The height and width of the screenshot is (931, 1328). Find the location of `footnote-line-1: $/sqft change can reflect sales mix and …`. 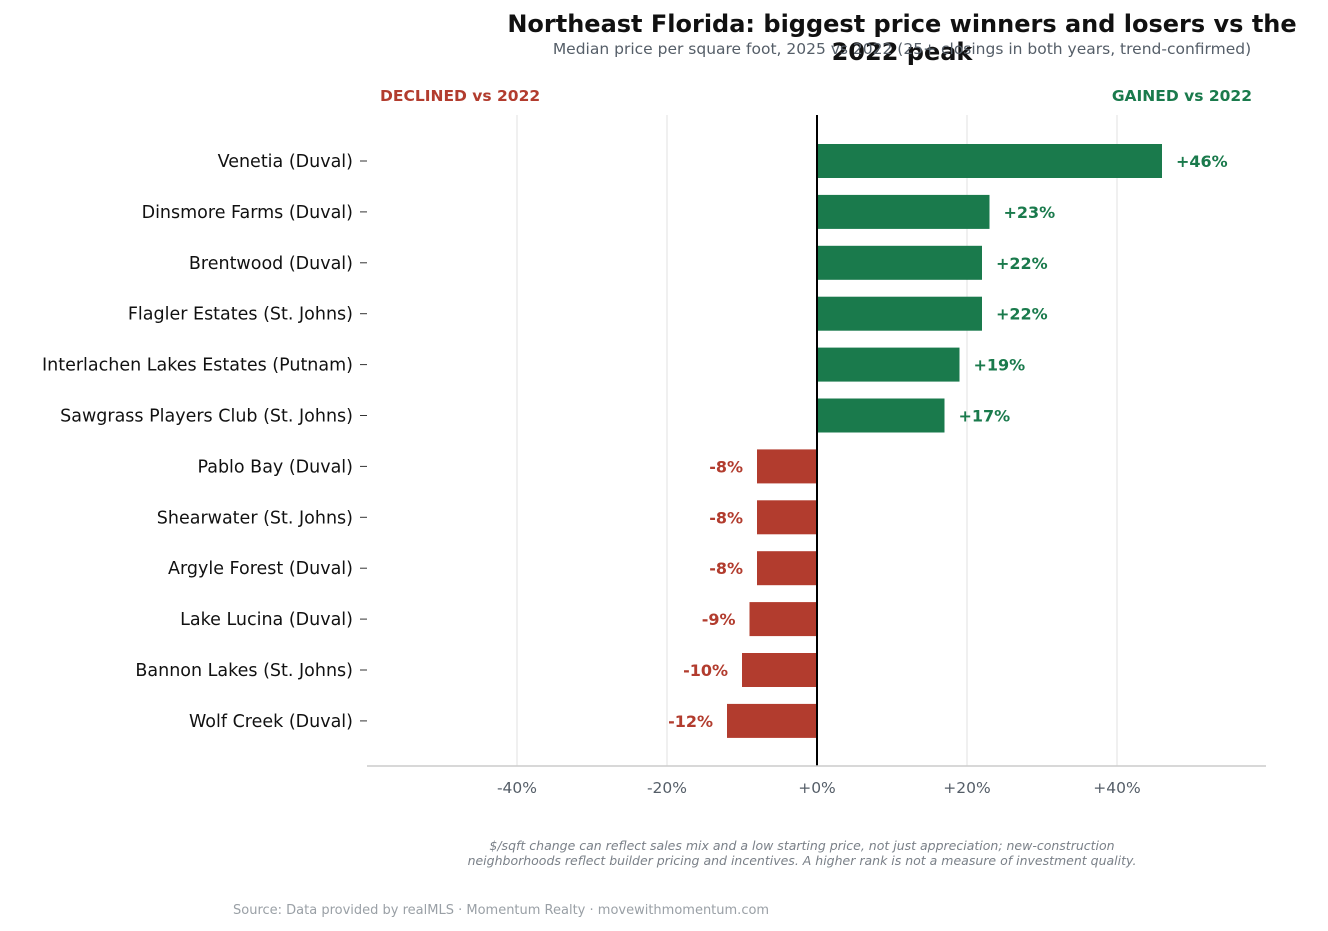

footnote-line-1: $/sqft change can reflect sales mix and … is located at coordinates (802, 845).